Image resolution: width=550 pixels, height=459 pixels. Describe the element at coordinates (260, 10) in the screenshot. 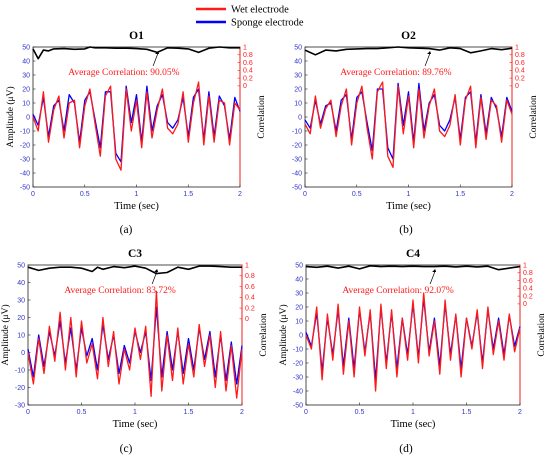

I see `legend-wet-label: Wet electrode` at that location.